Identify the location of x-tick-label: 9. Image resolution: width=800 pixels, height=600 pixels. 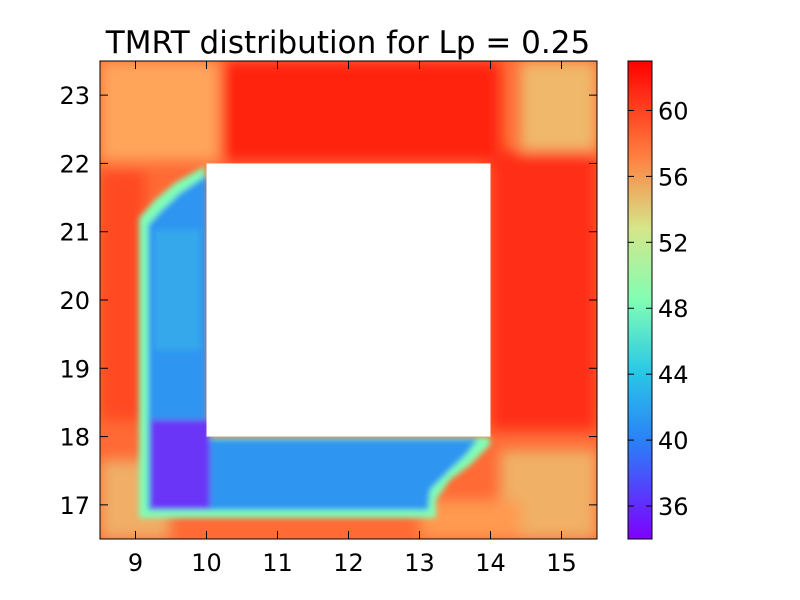
(135, 563).